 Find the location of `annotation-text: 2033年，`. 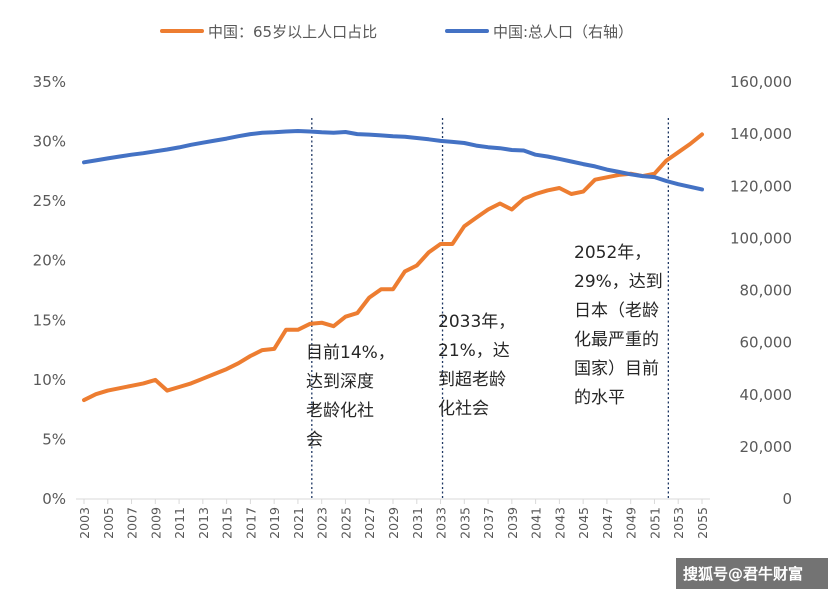

annotation-text: 2033年， is located at coordinates (476, 322).